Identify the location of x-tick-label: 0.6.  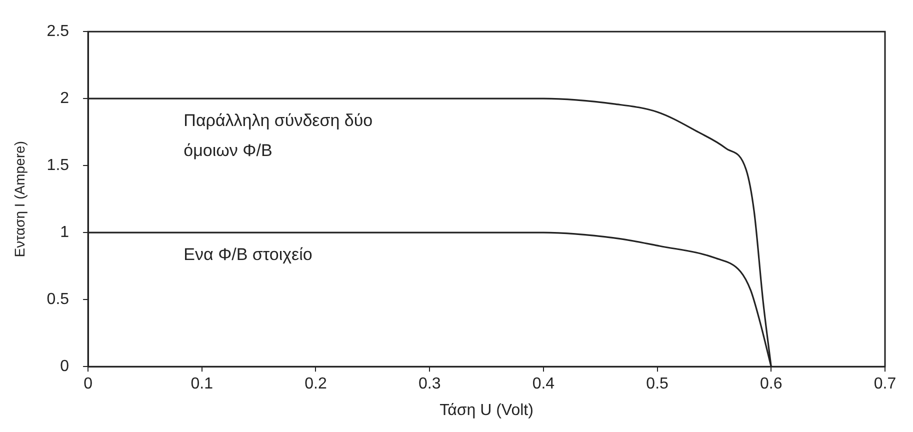
(771, 384).